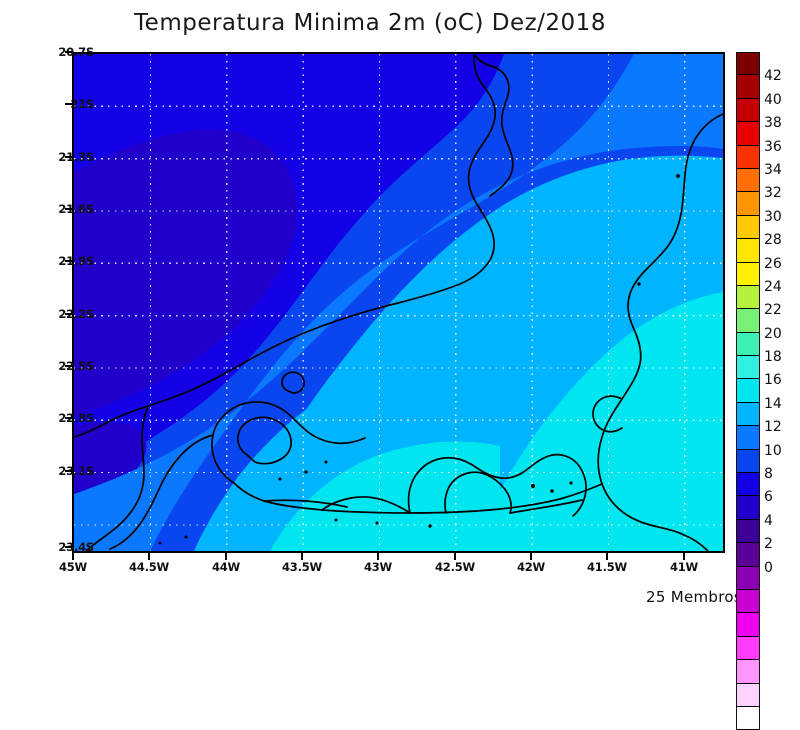 Image resolution: width=800 pixels, height=730 pixels. What do you see at coordinates (773, 169) in the screenshot?
I see `colorbar-tick-label: 34` at bounding box center [773, 169].